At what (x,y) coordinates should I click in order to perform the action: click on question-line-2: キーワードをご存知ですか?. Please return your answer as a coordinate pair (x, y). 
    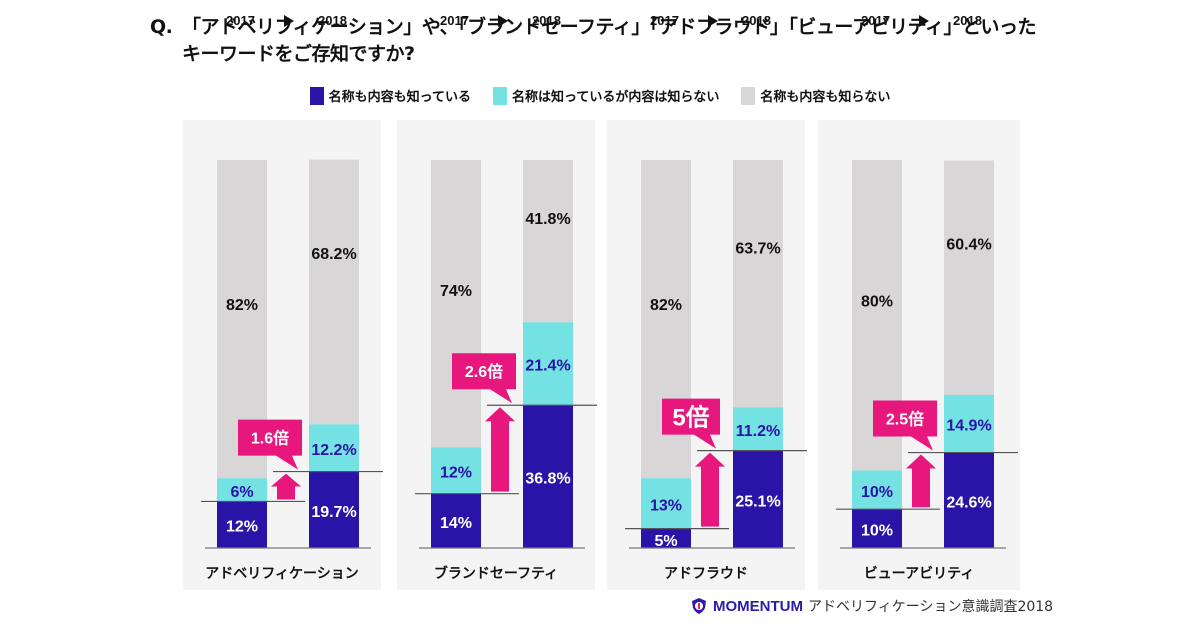
    Looking at the image, I should click on (298, 54).